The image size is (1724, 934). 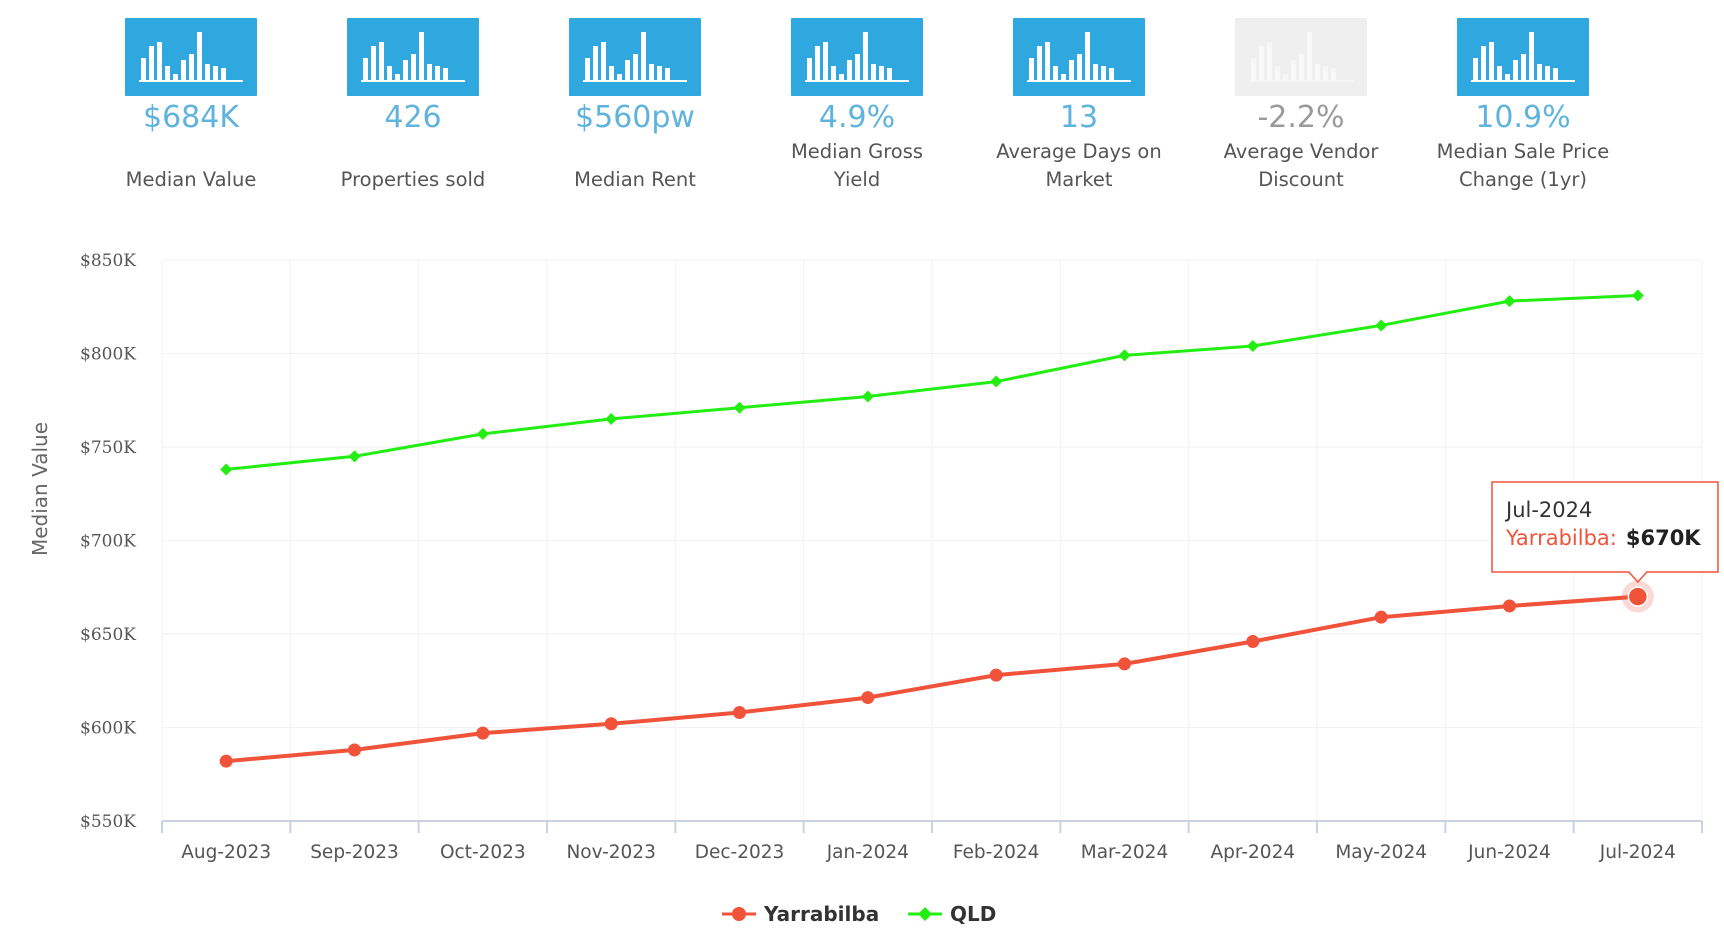 What do you see at coordinates (610, 852) in the screenshot?
I see `x-tick-label: Nov-2023` at bounding box center [610, 852].